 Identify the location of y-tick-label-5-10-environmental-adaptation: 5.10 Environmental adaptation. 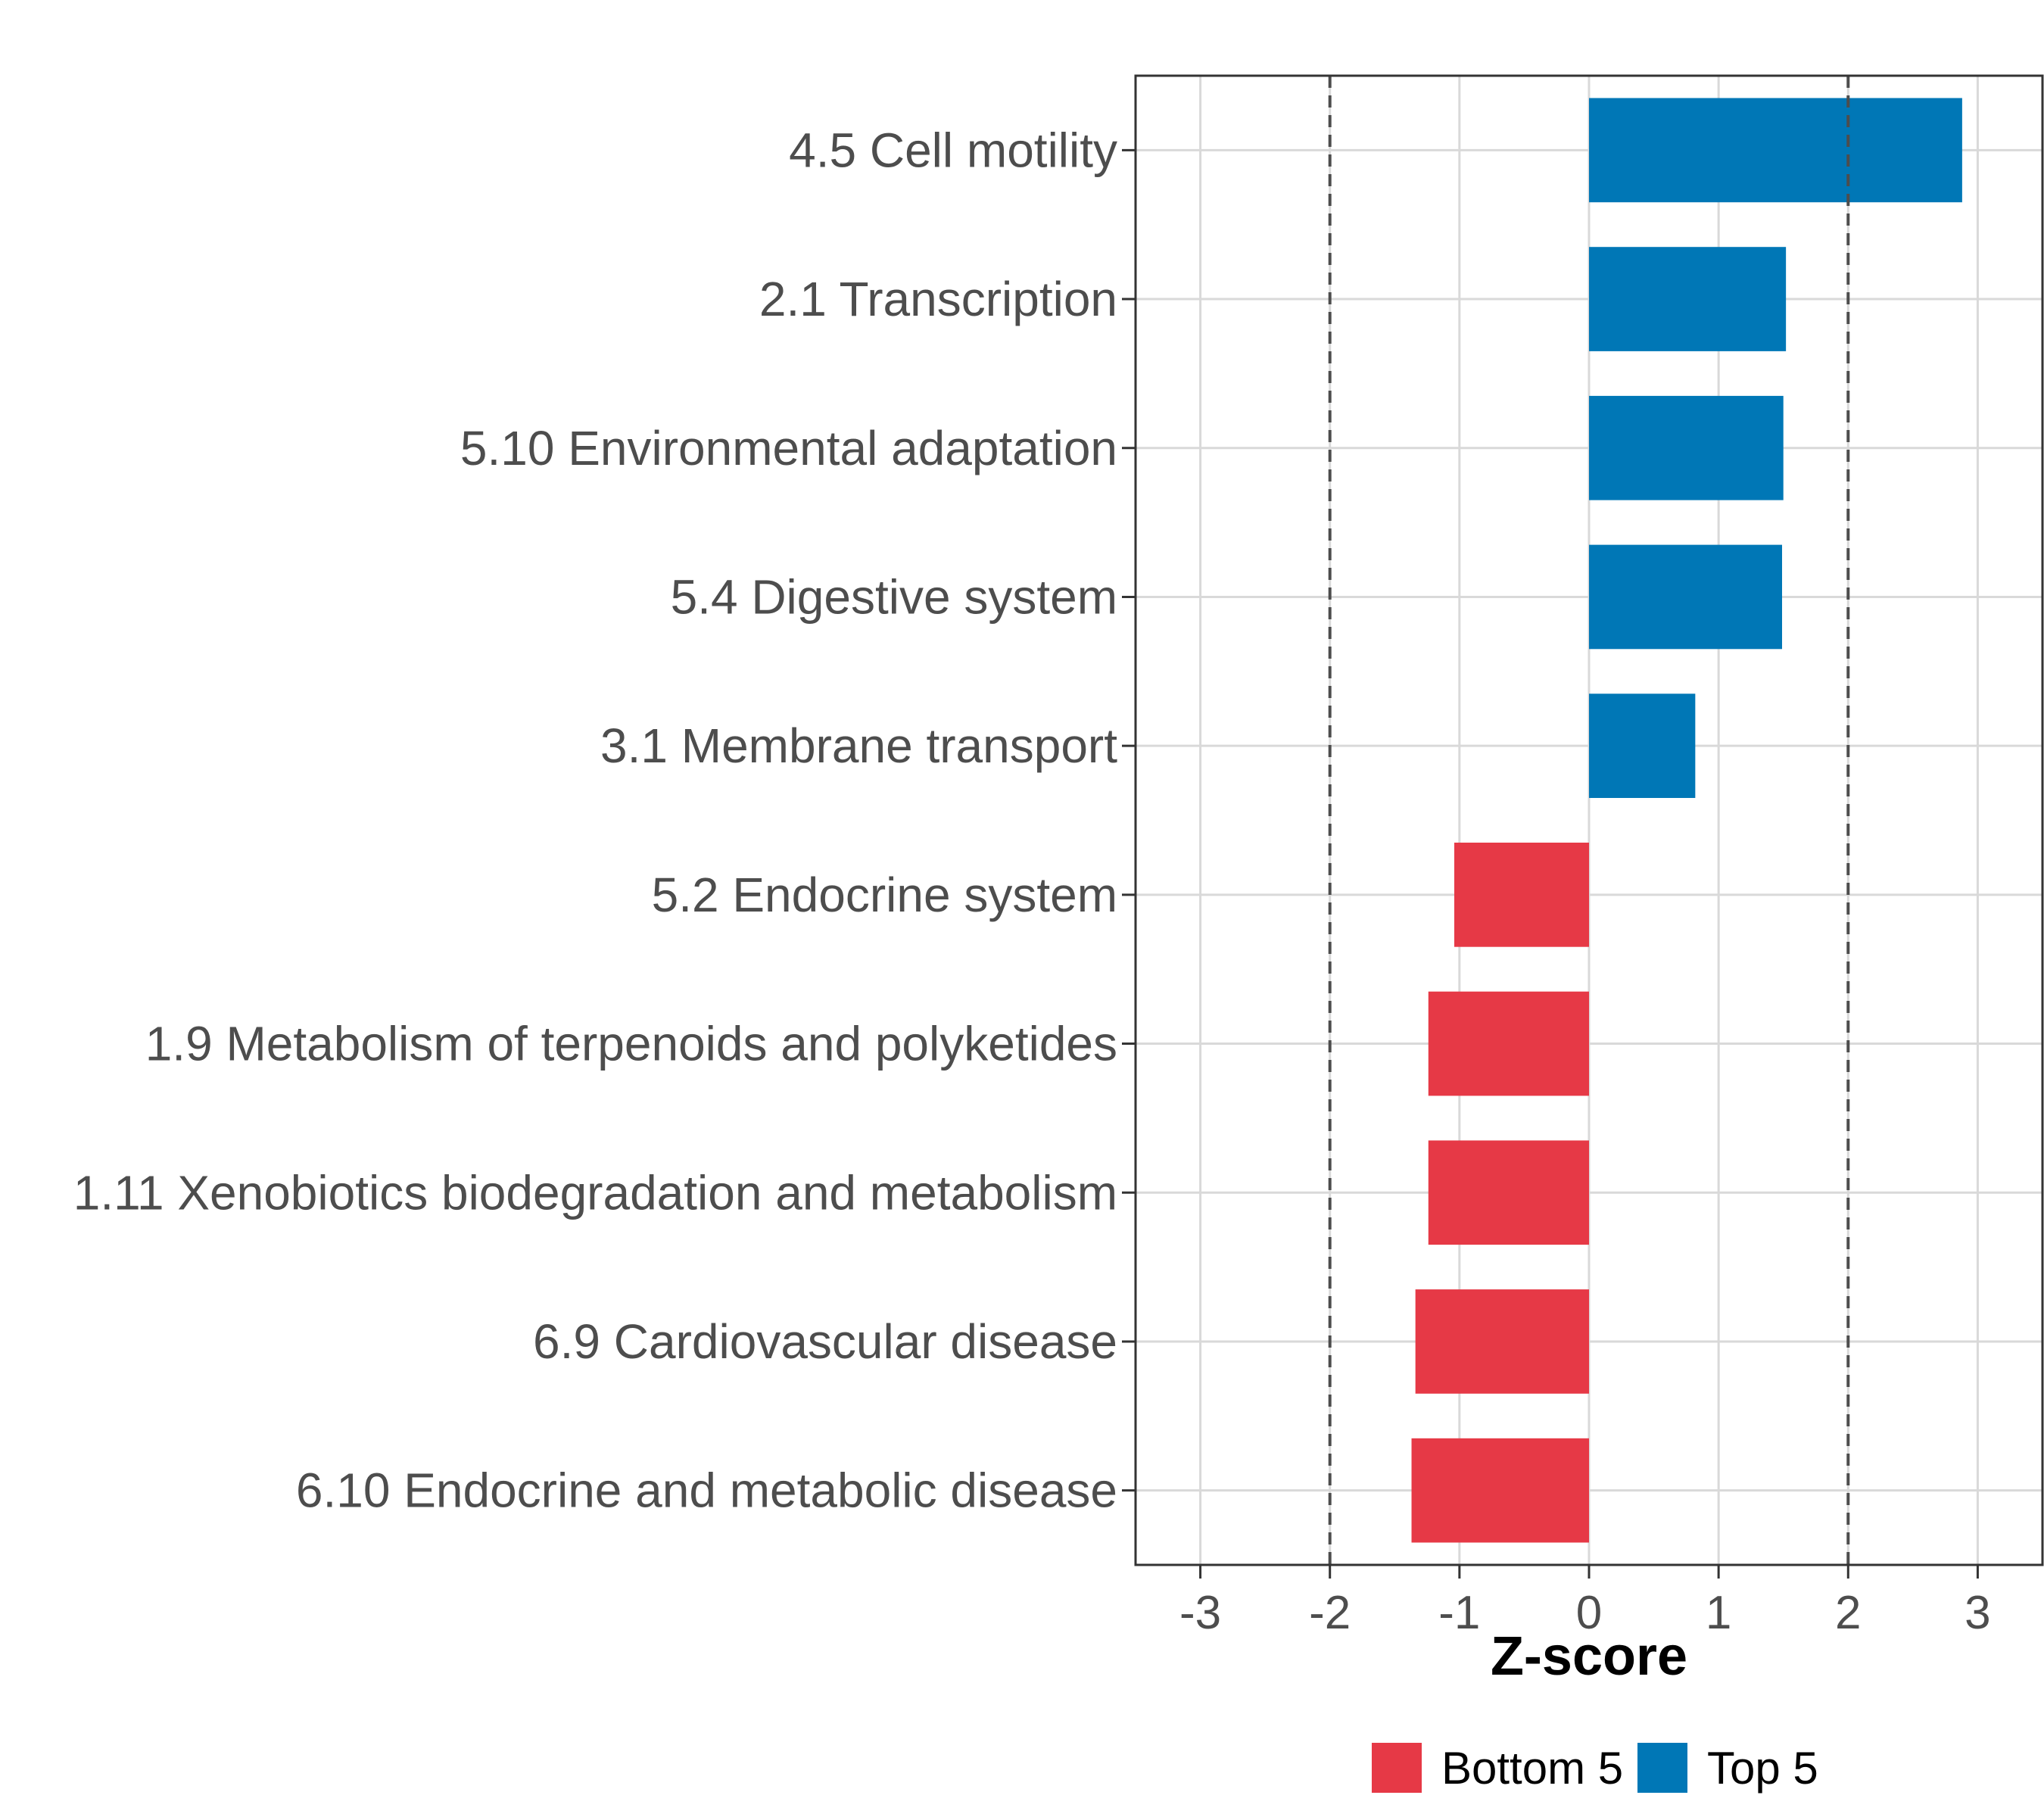
(788, 448).